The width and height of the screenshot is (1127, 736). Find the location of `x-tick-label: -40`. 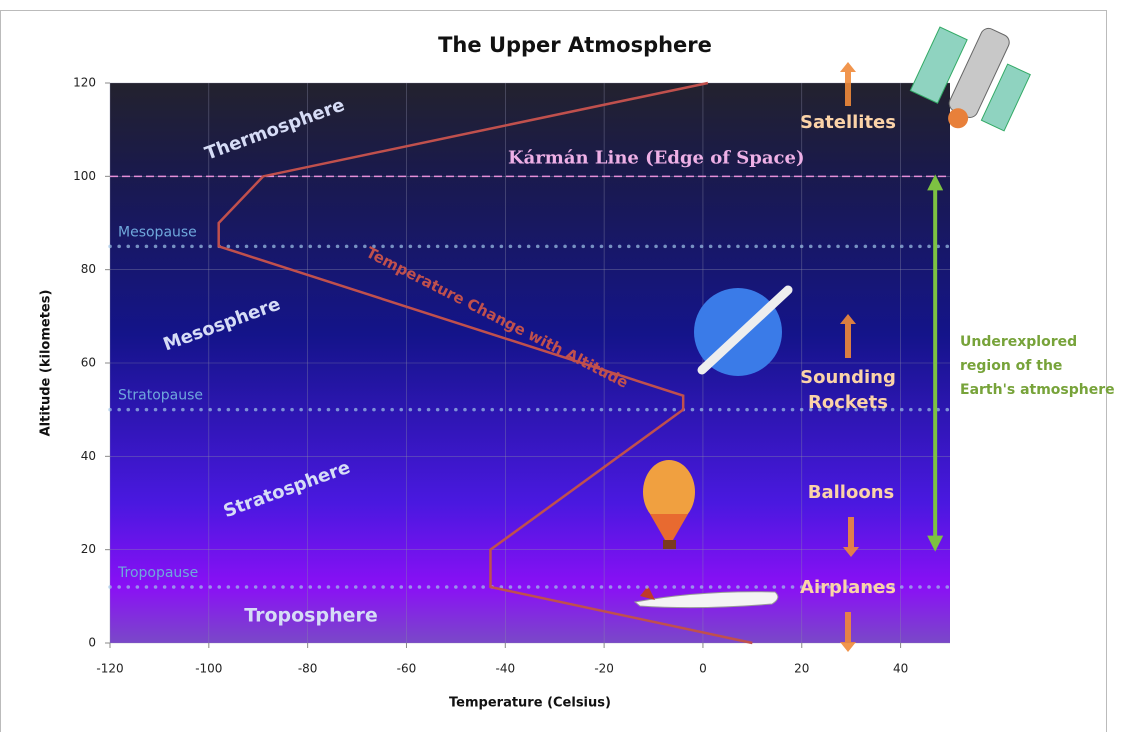

x-tick-label: -40 is located at coordinates (505, 669).